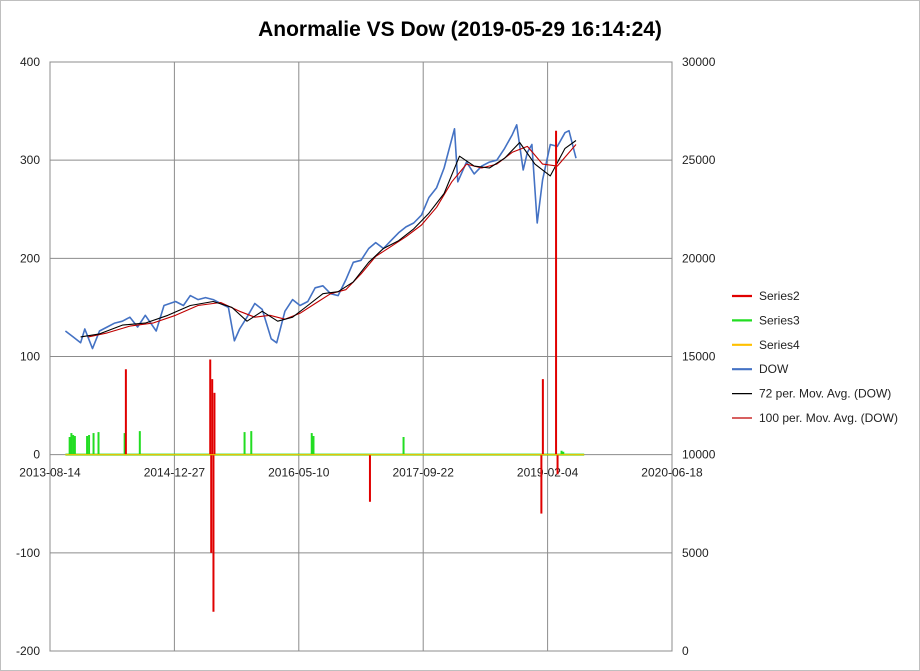  I want to click on left-tick-label: 400, so click(30, 62).